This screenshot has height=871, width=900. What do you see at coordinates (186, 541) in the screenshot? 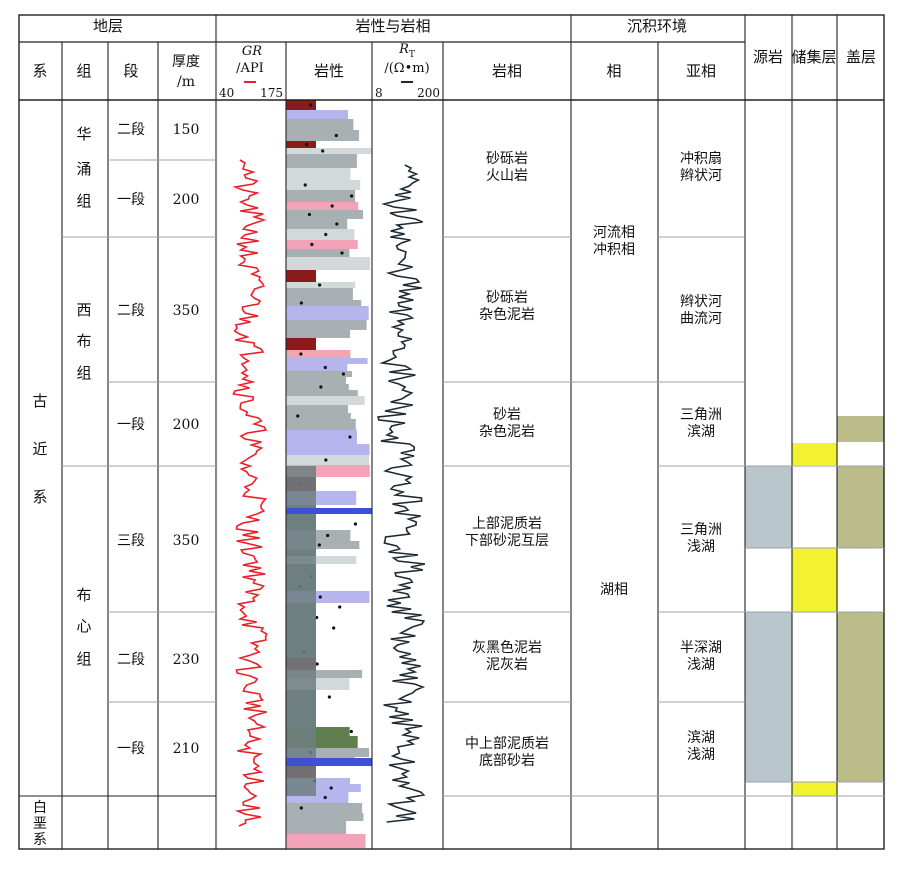
I see `member-thickness: 350` at bounding box center [186, 541].